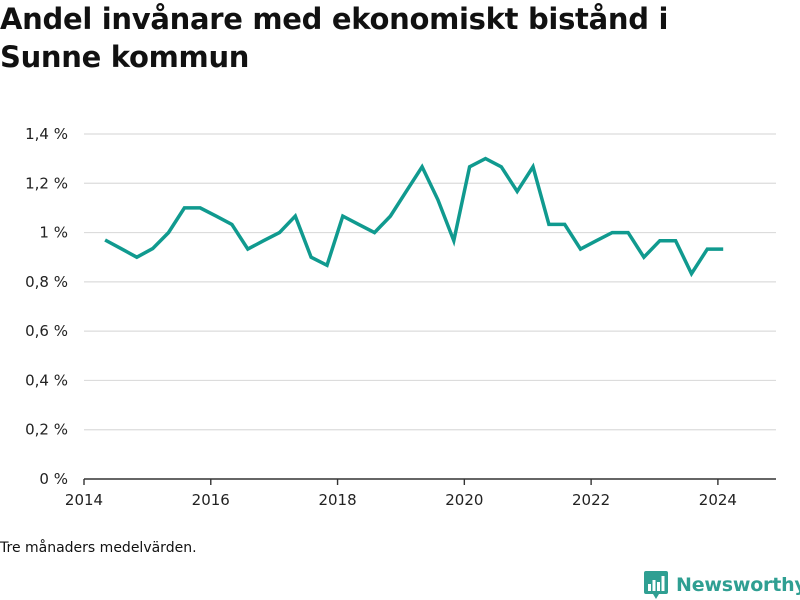 Image resolution: width=800 pixels, height=600 pixels. Describe the element at coordinates (84, 500) in the screenshot. I see `x-tick-label: 2014` at that location.